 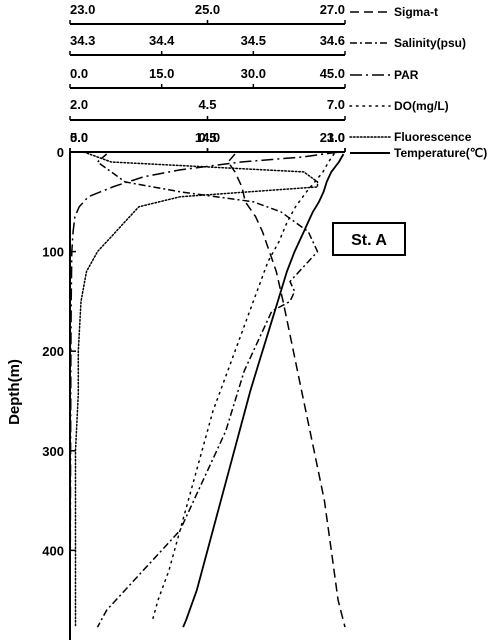 I want to click on station-box: St. A, so click(x=369, y=239).